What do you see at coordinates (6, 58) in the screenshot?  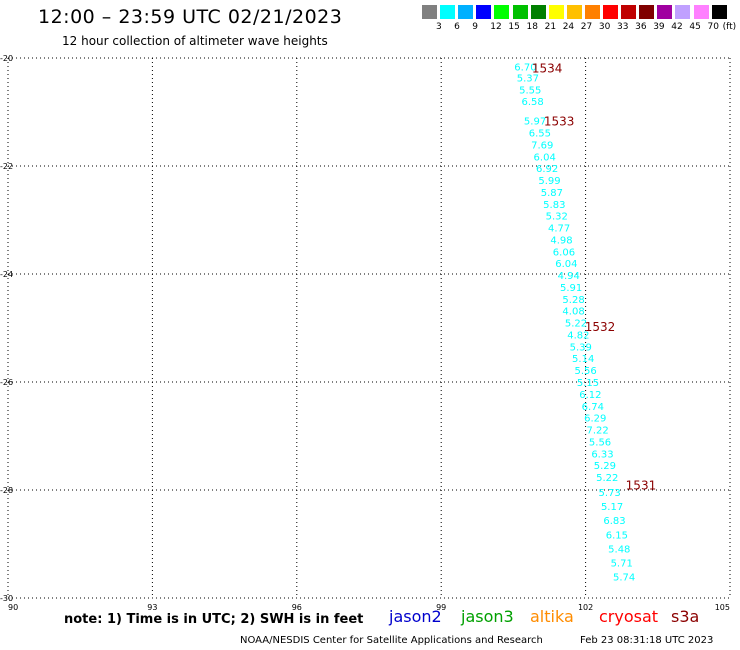 I see `y-tick-label: -20` at bounding box center [6, 58].